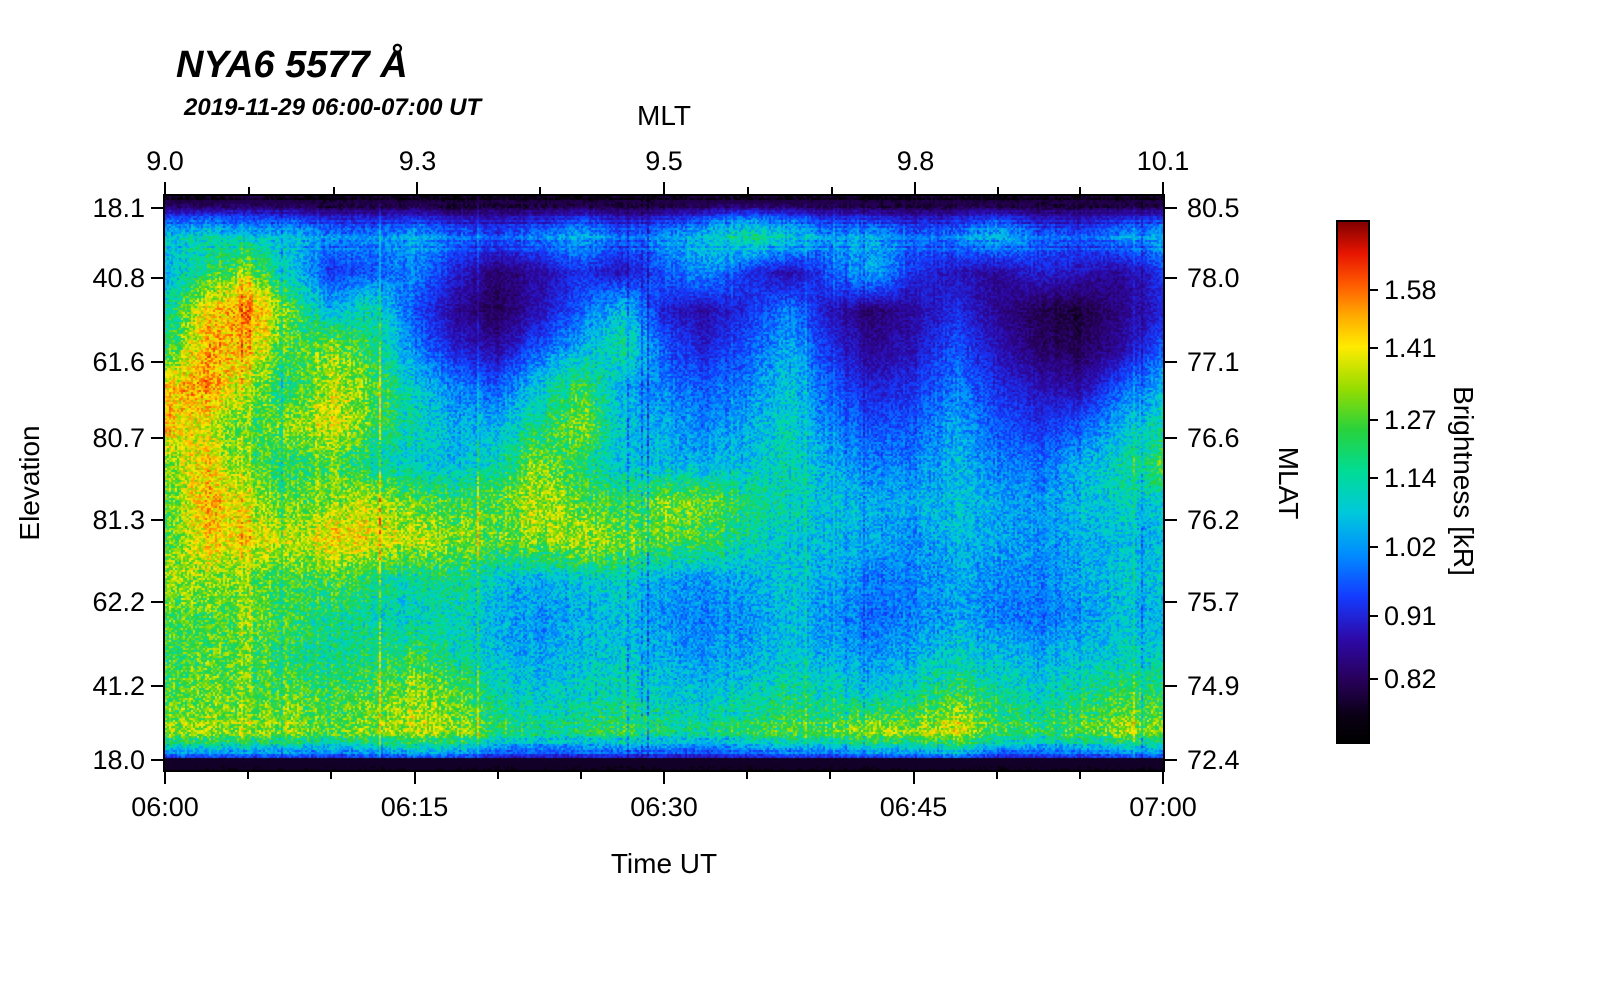 The image size is (1600, 1000). Describe the element at coordinates (1213, 520) in the screenshot. I see `right-tick-label: 76.2` at that location.